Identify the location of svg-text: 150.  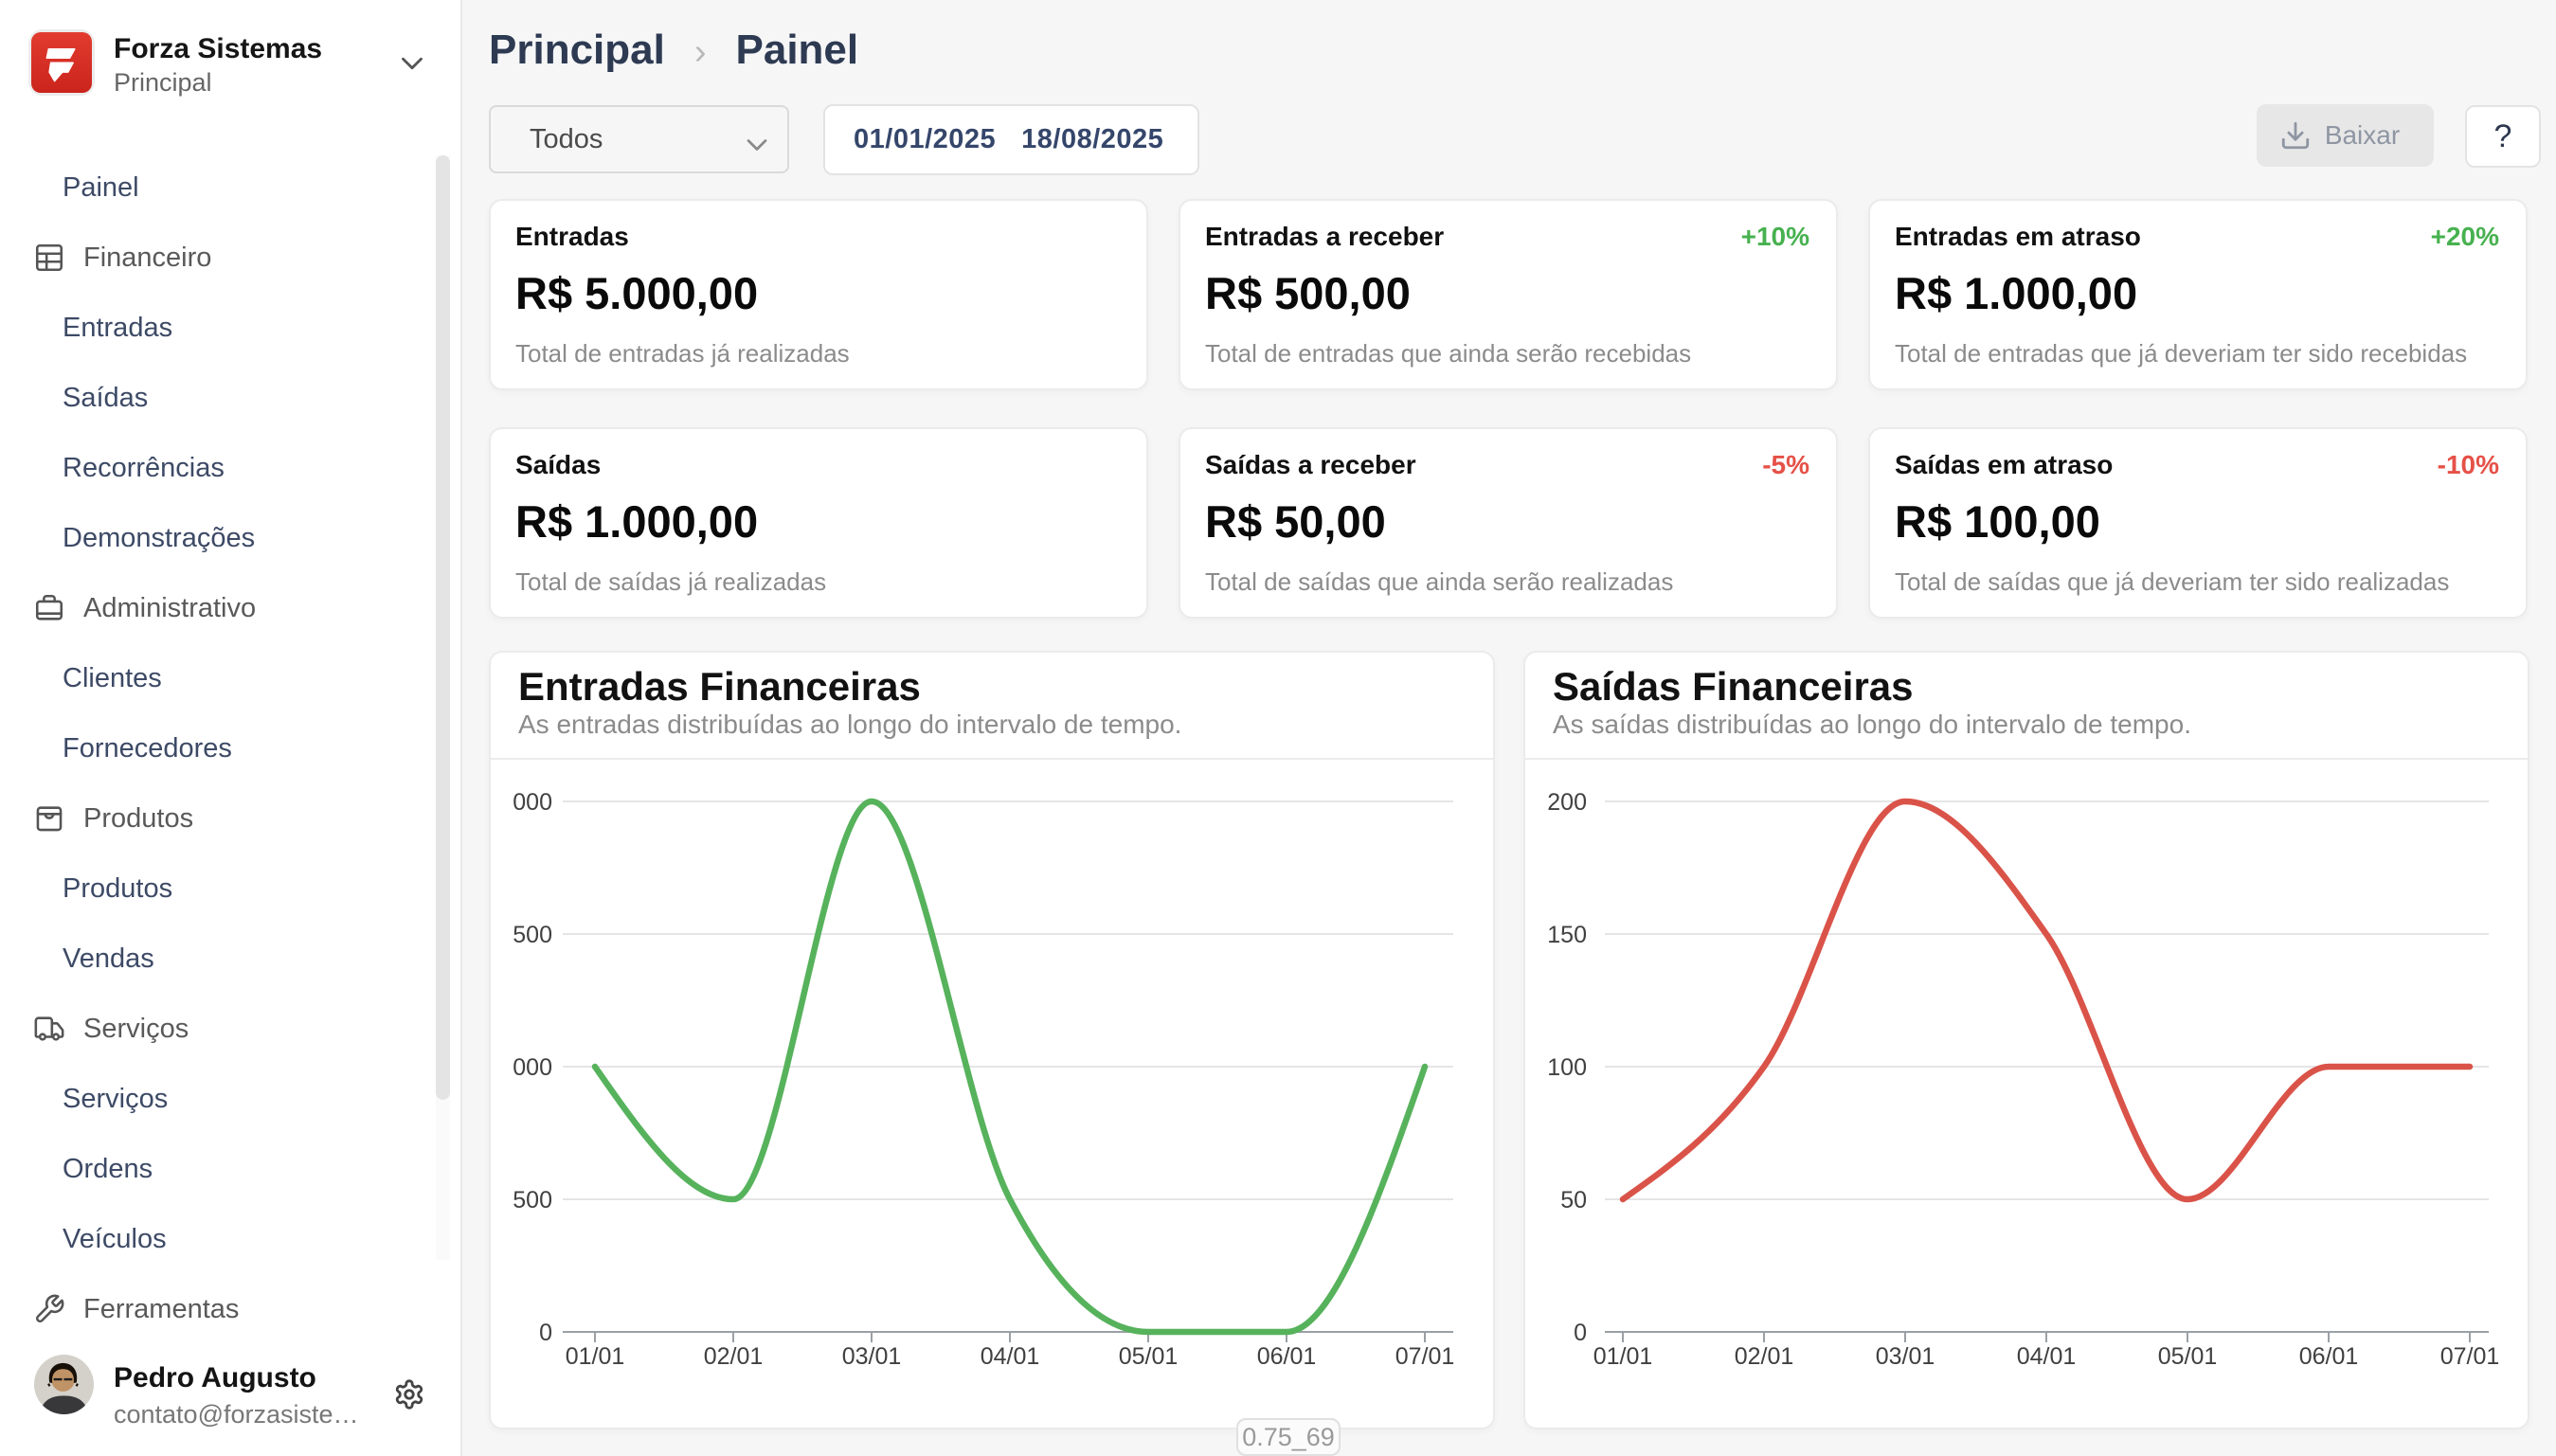
(1567, 935).